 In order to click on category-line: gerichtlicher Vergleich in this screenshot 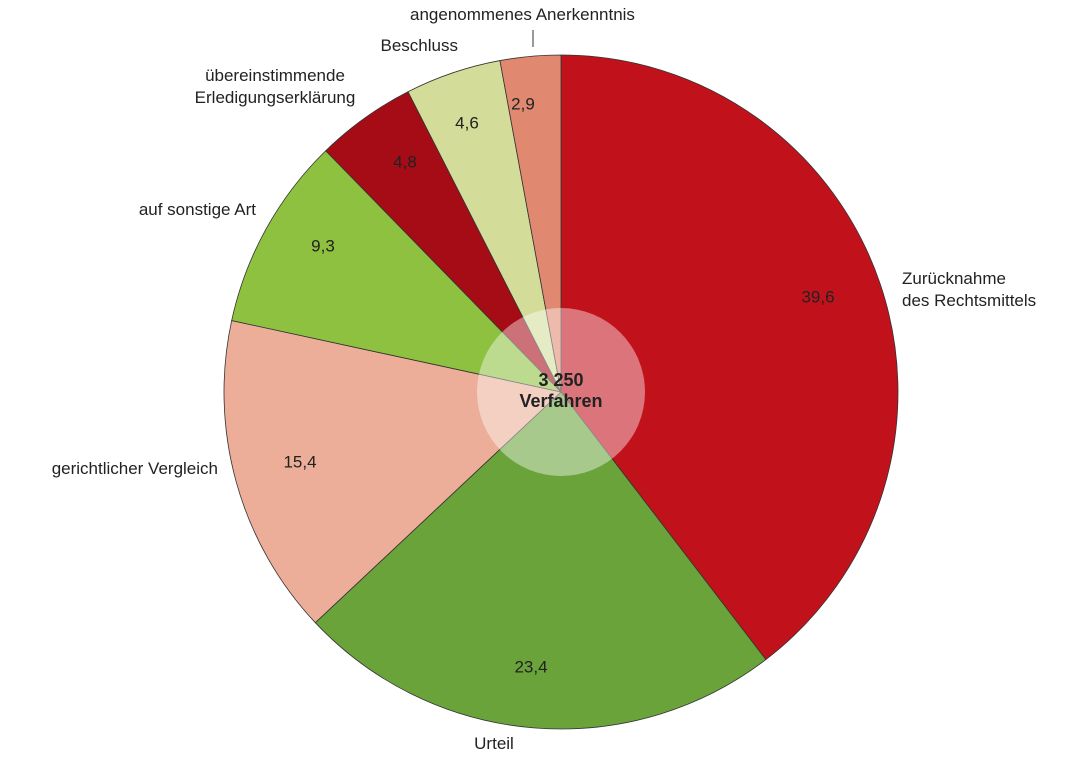, I will do `click(135, 468)`.